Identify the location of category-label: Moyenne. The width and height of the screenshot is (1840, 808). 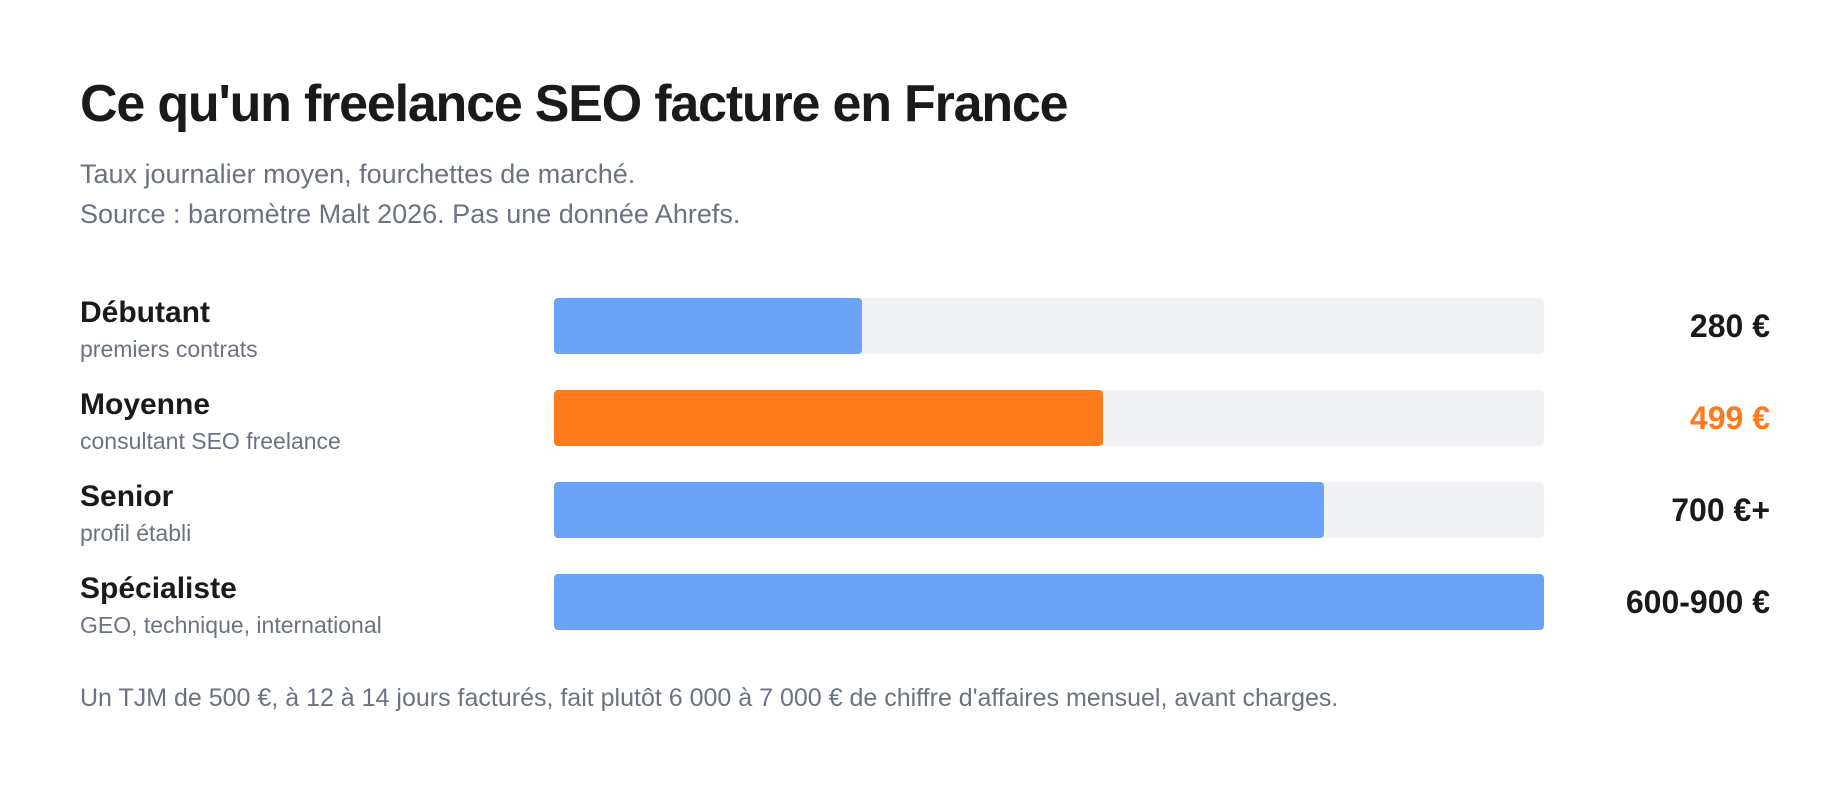
(145, 404).